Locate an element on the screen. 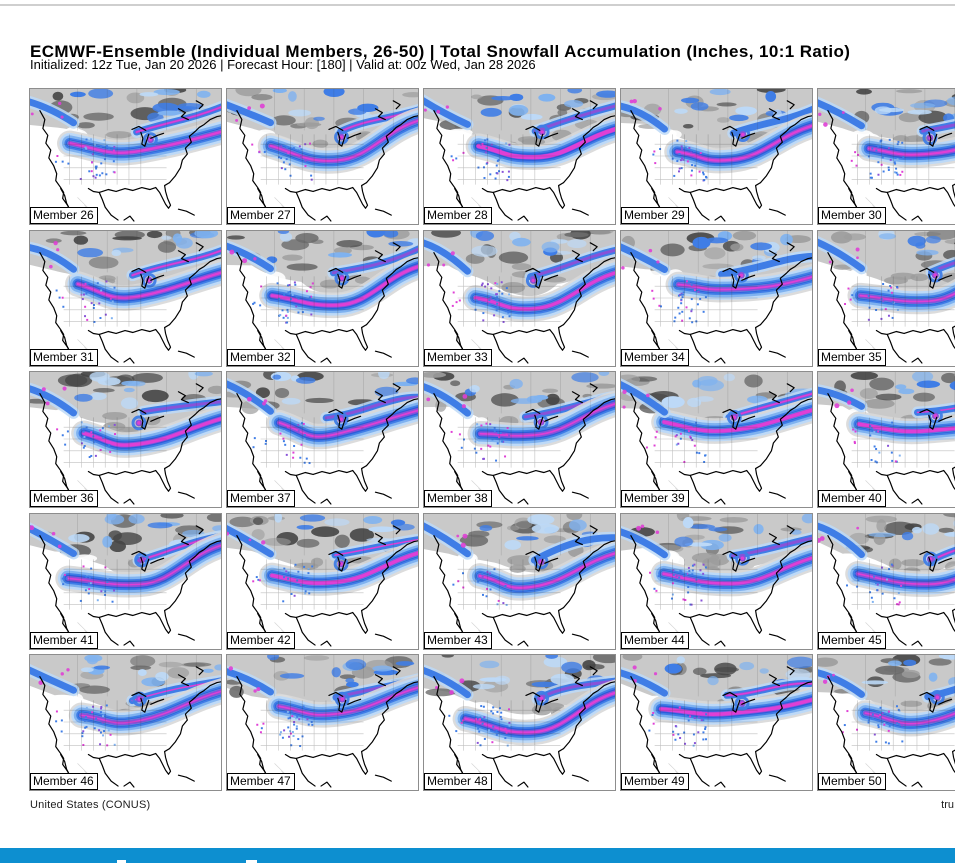  map-tile: Member 35 is located at coordinates (886, 298).